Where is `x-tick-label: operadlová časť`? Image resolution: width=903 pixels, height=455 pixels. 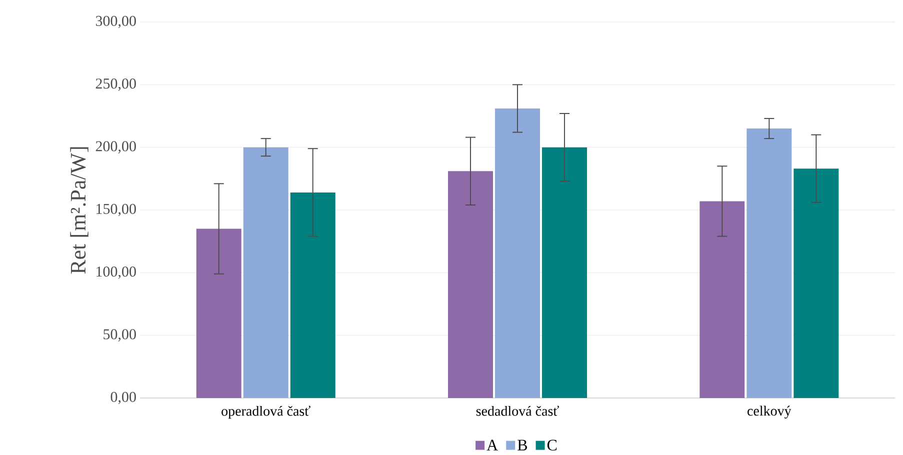 x-tick-label: operadlová časť is located at coordinates (266, 412).